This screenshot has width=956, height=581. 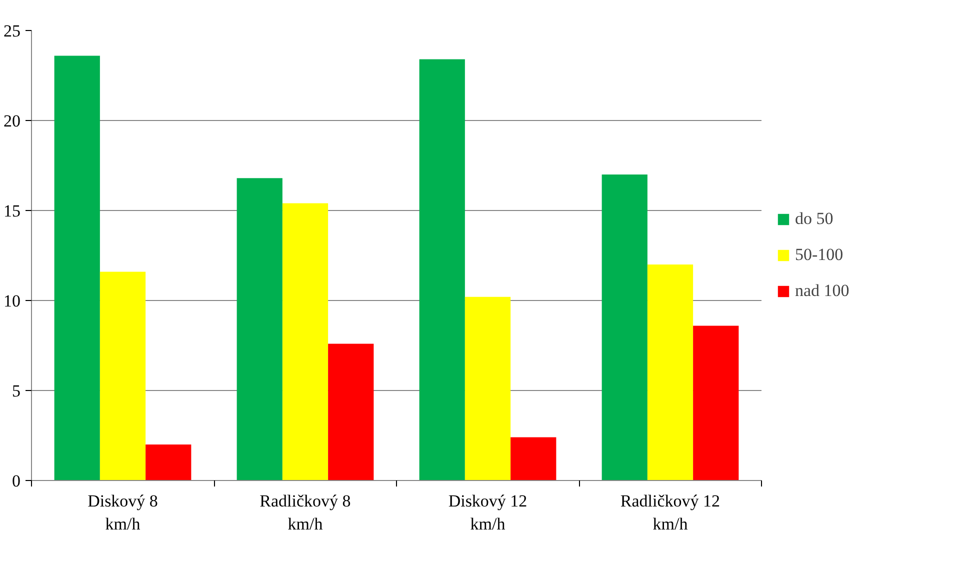 I want to click on legend-label: 50-100, so click(x=819, y=255).